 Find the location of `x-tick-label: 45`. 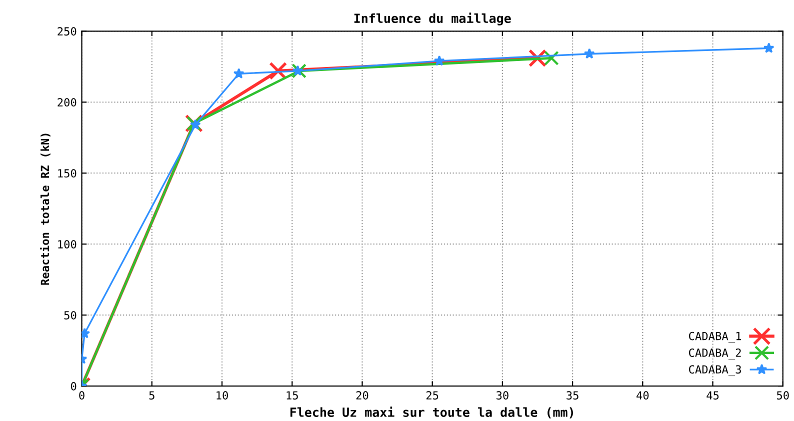

x-tick-label: 45 is located at coordinates (712, 395).